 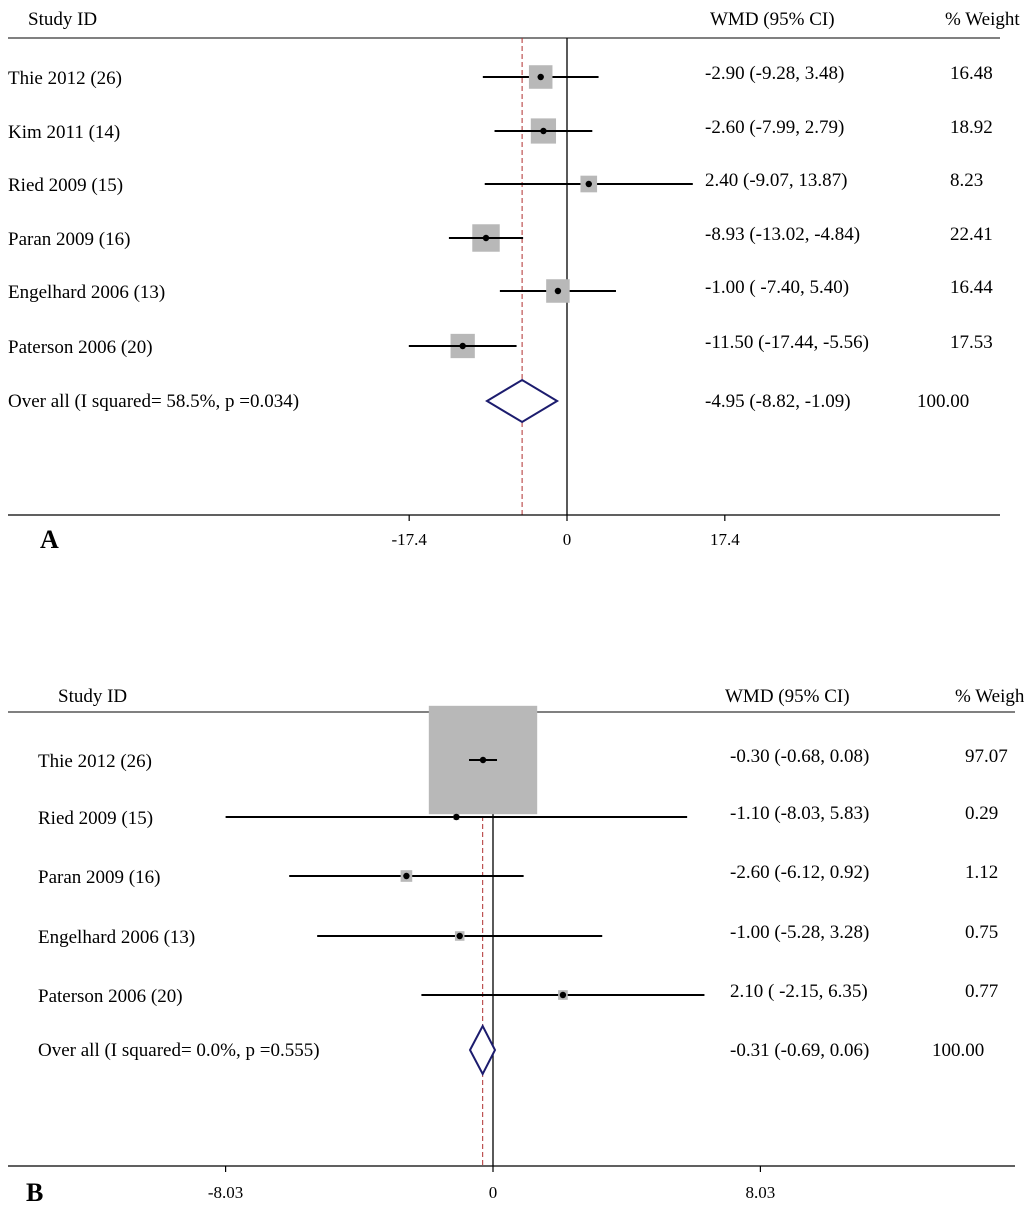 I want to click on ci-text: -1.10 (-8.03, 5.83), so click(x=799, y=813).